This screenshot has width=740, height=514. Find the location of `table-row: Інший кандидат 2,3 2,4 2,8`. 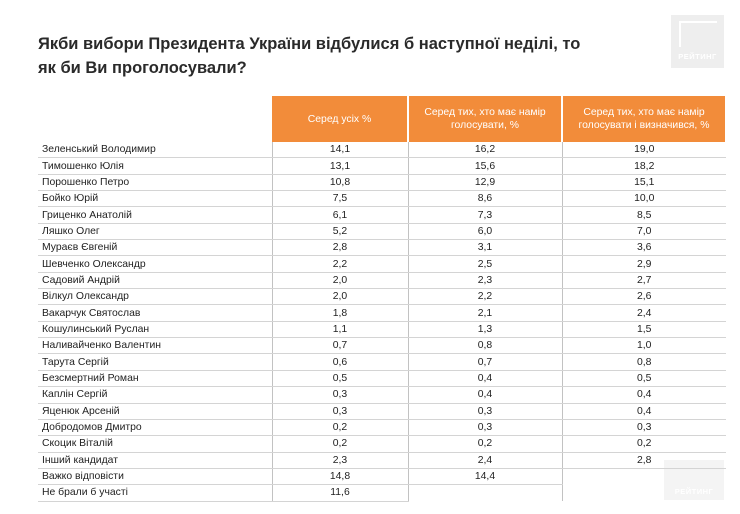

table-row: Інший кандидат 2,3 2,4 2,8 is located at coordinates (382, 460).